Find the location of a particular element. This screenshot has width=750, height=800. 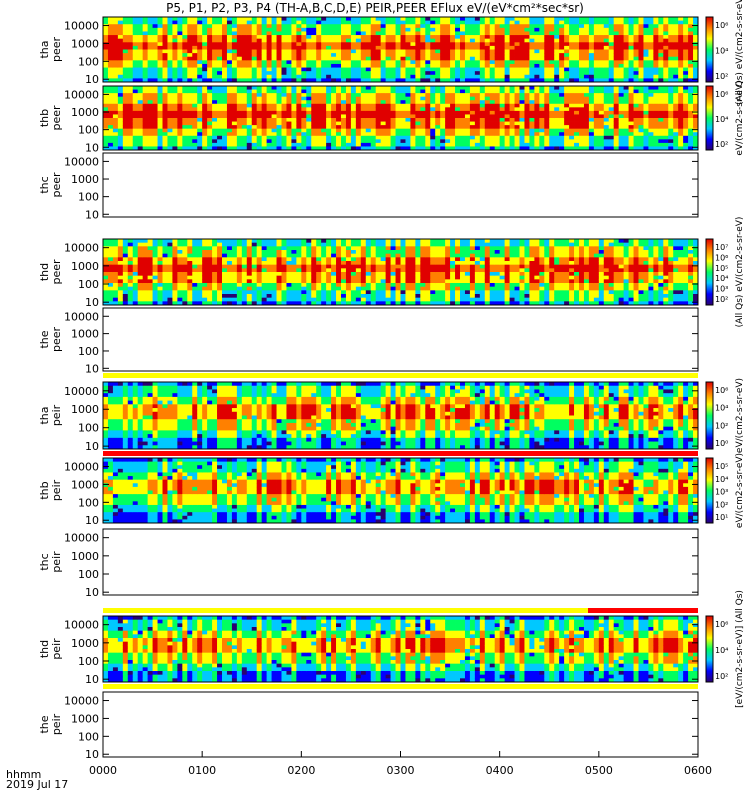

y-tick-label: 10 is located at coordinates (92, 147).